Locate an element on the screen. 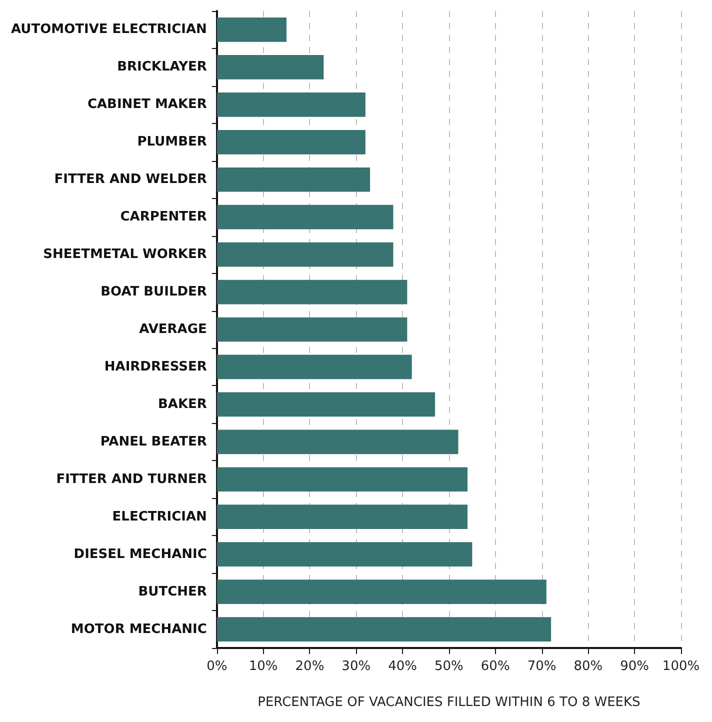 This screenshot has height=722, width=712. x-tick-label: 50% is located at coordinates (449, 666).